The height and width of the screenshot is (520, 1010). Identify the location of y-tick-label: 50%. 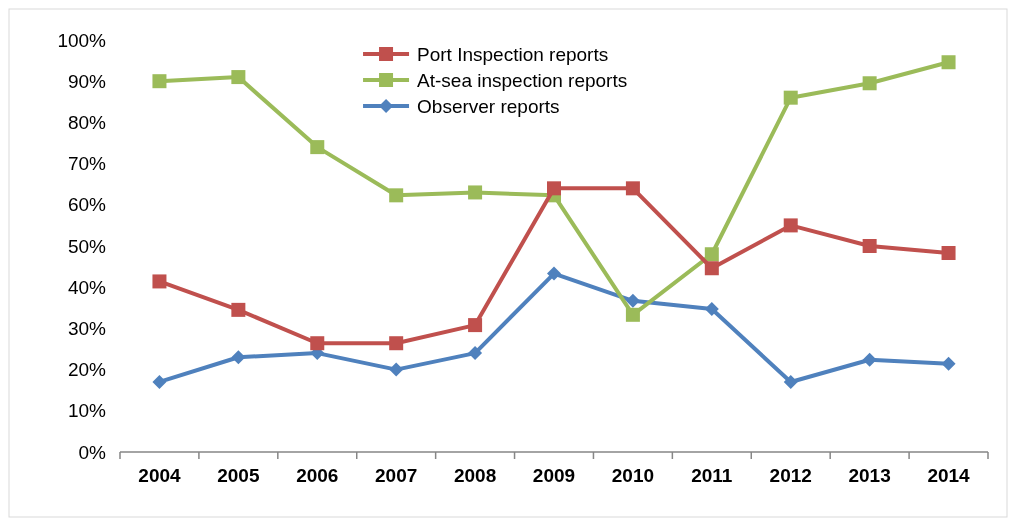
(87, 246).